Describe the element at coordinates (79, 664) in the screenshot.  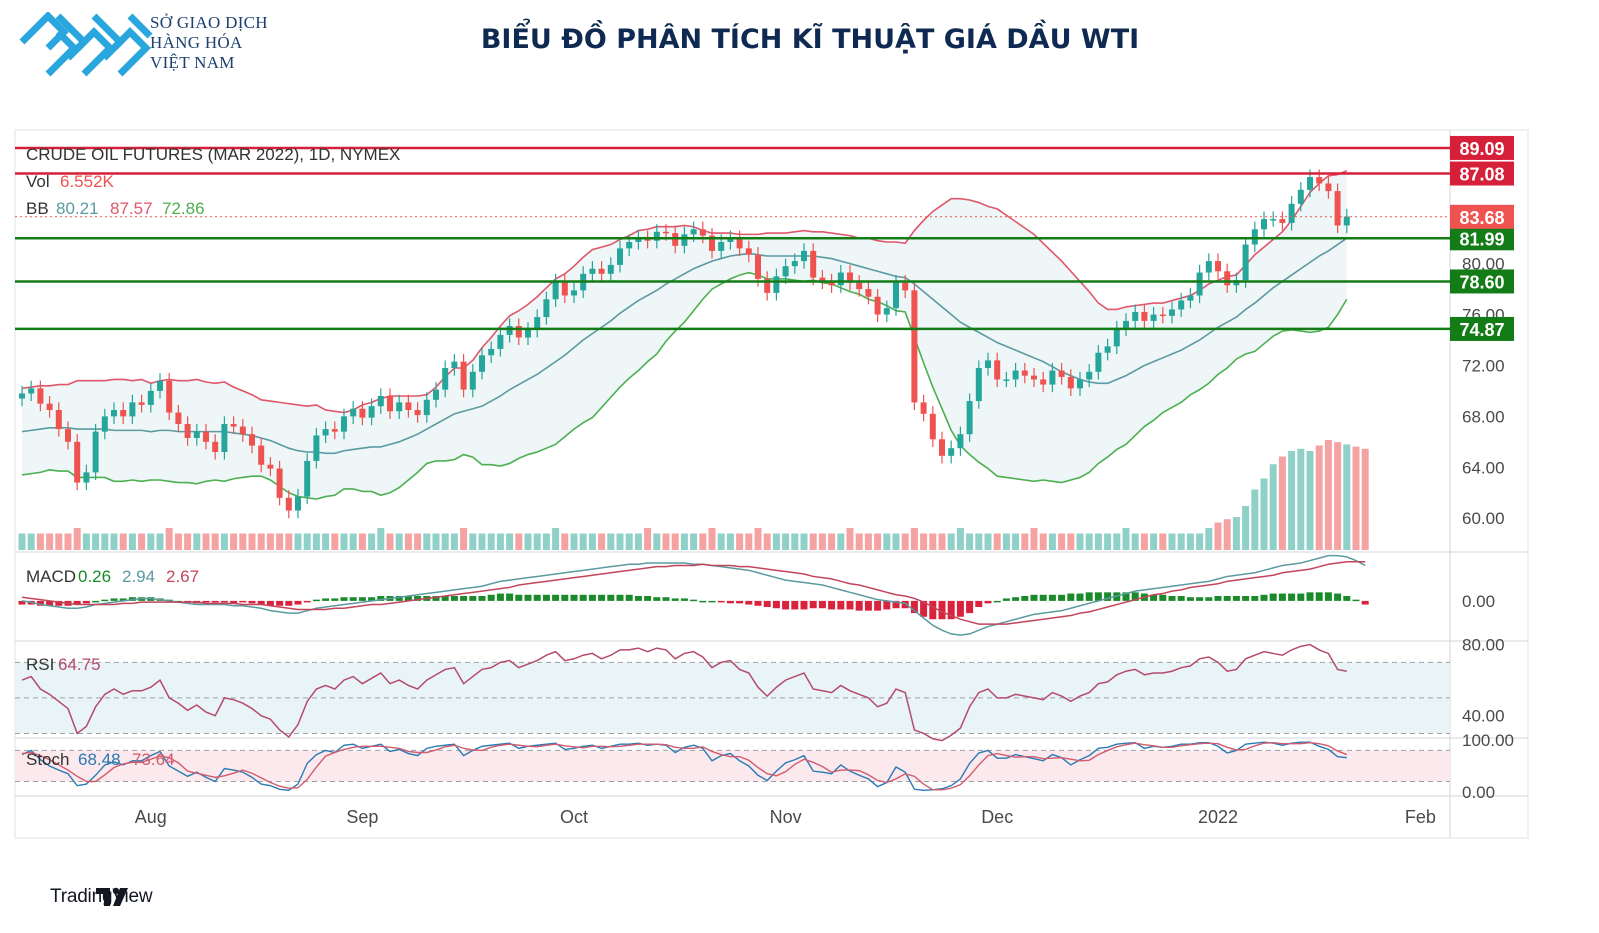
I see `rsi-value: 64.75` at that location.